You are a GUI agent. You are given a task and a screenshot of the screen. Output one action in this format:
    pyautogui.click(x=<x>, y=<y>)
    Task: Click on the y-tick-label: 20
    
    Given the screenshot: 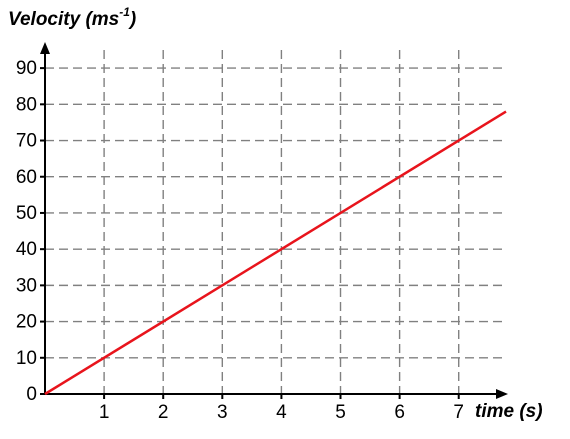 What is the action you would take?
    pyautogui.click(x=26, y=322)
    